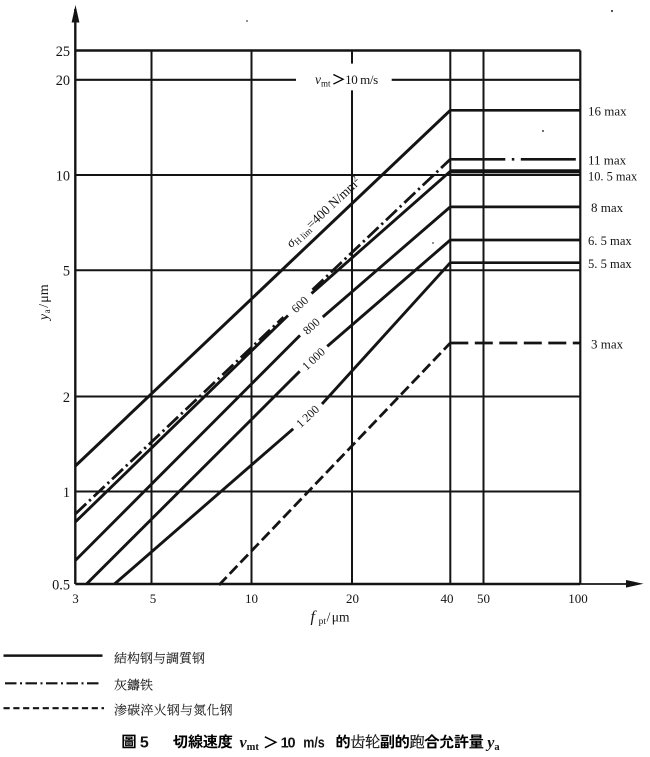 The image size is (650, 757). Describe the element at coordinates (361, 79) in the screenshot. I see `svg-text: 10 m/s` at that location.